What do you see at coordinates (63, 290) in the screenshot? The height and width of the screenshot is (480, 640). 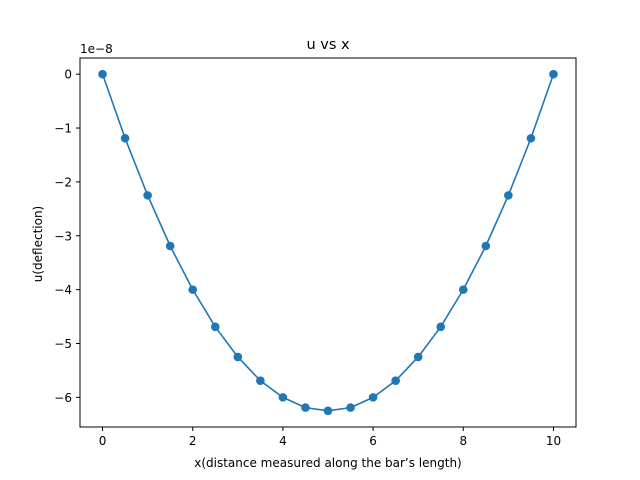 I see `y-tick-label: −4` at bounding box center [63, 290].